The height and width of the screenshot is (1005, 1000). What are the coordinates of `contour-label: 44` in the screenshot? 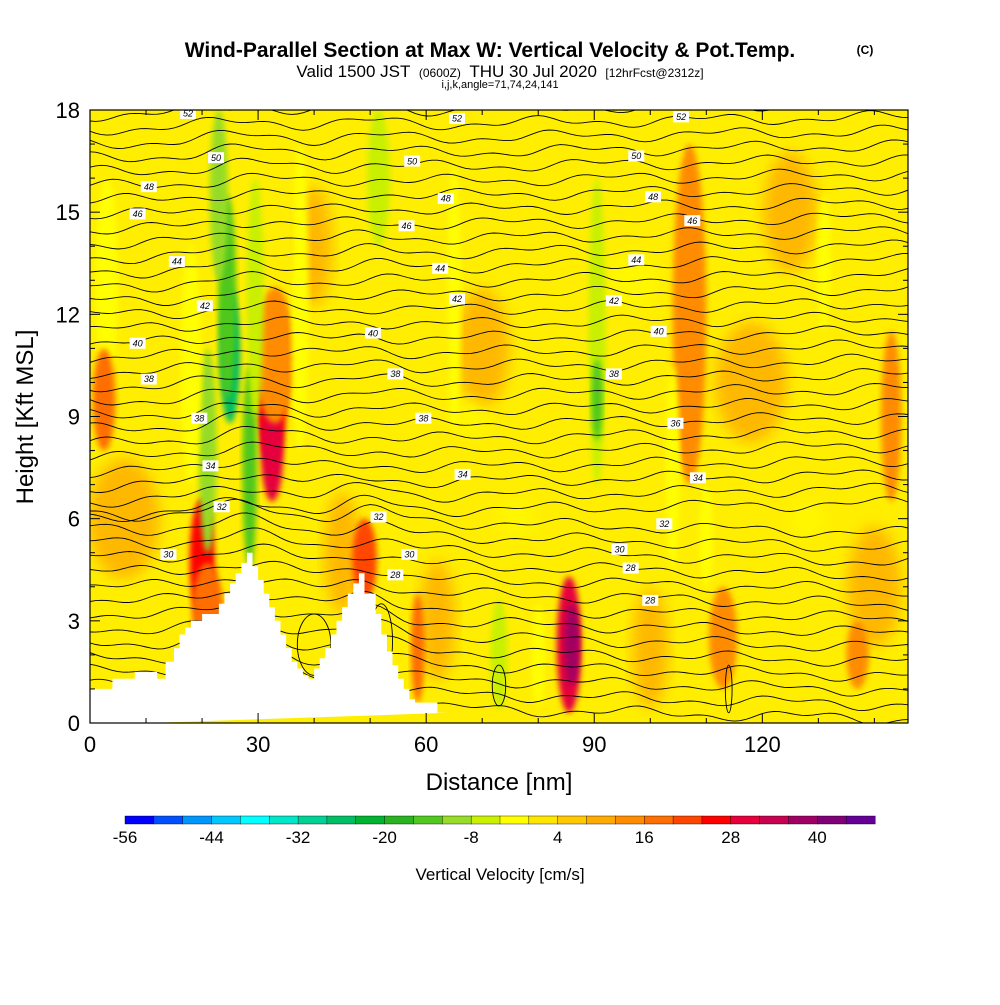 It's located at (440, 269).